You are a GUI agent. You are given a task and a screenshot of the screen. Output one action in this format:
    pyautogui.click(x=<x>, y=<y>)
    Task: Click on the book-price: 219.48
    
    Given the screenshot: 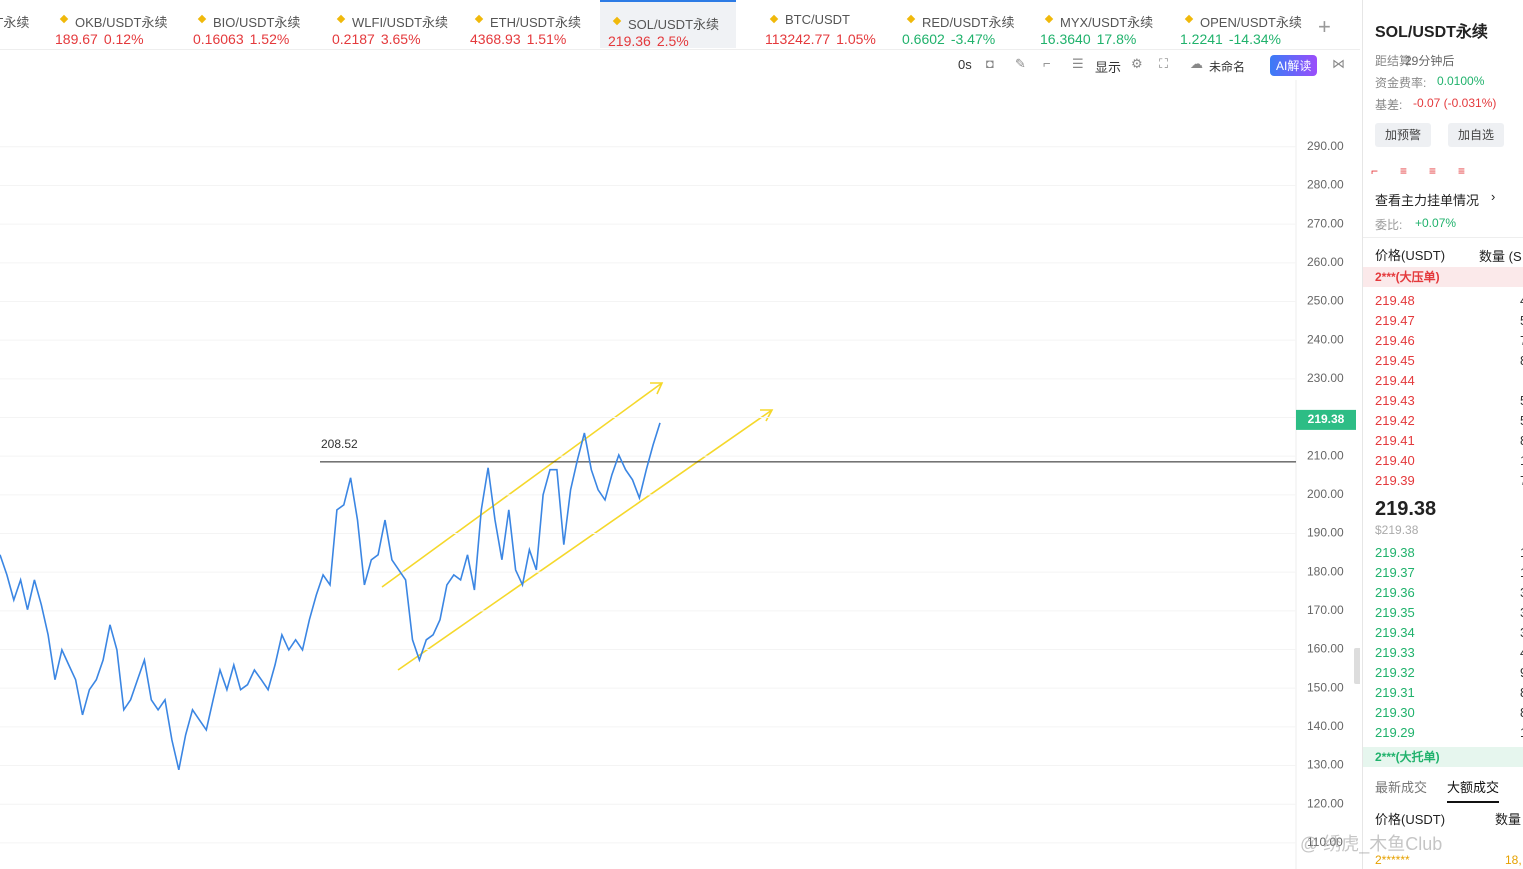 What is the action you would take?
    pyautogui.click(x=1395, y=300)
    